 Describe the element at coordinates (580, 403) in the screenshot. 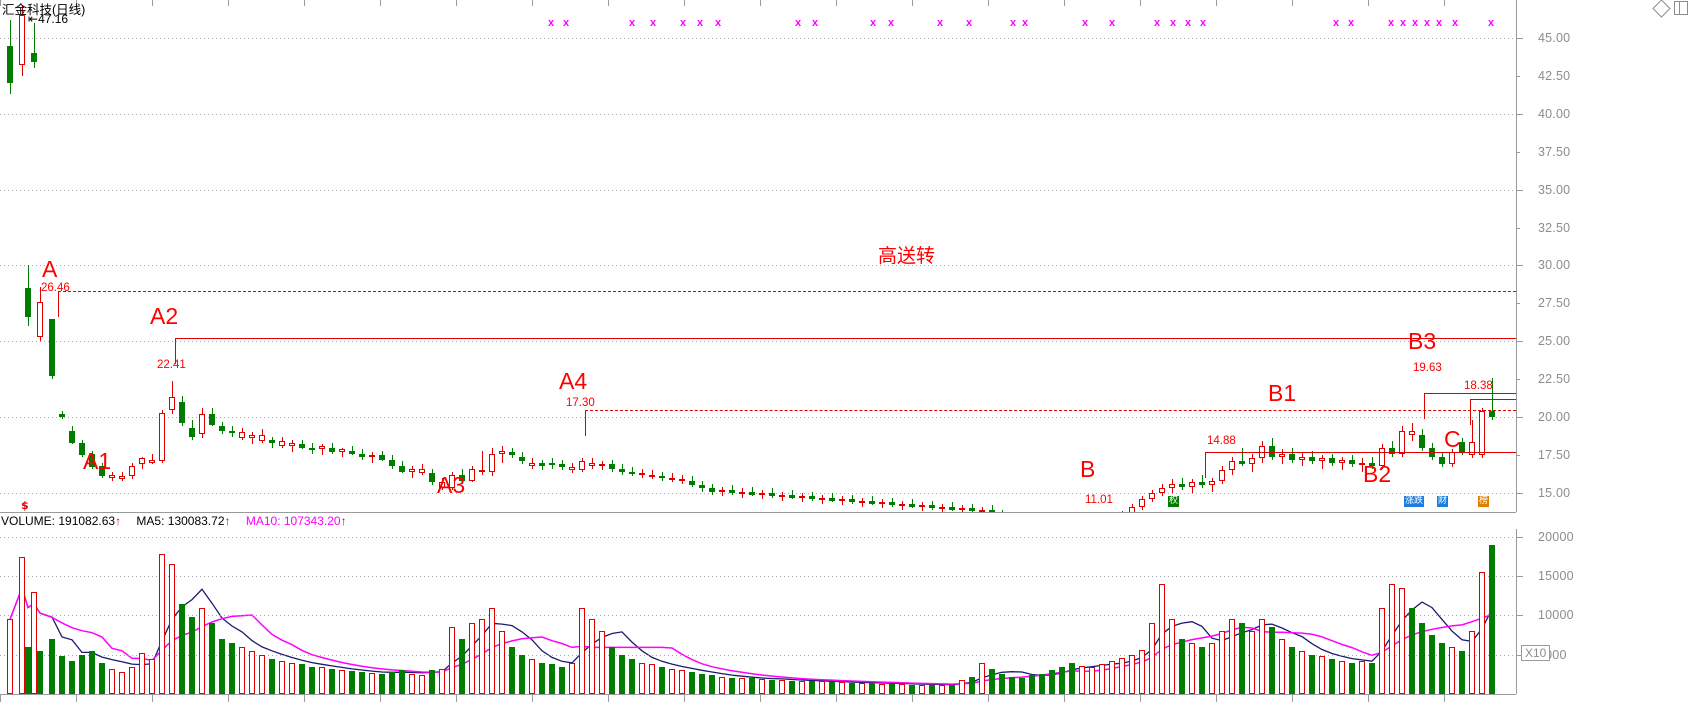

I see `price-17-30: 17.30` at that location.